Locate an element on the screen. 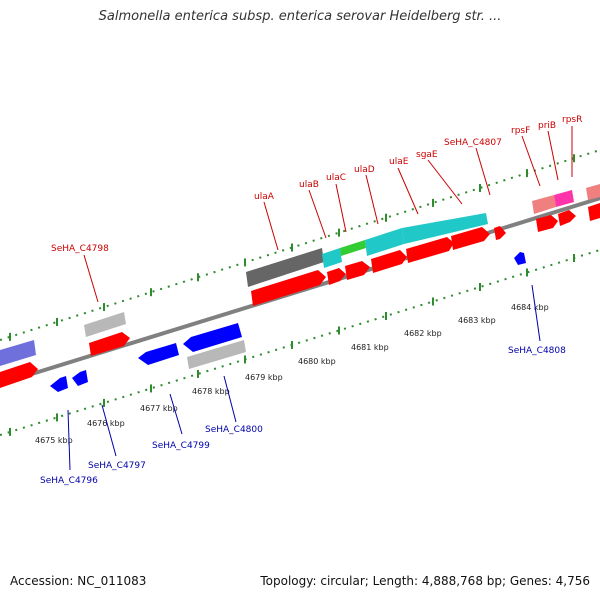 The height and width of the screenshot is (600, 600). gene-label-ulaA: ulaA is located at coordinates (264, 197).